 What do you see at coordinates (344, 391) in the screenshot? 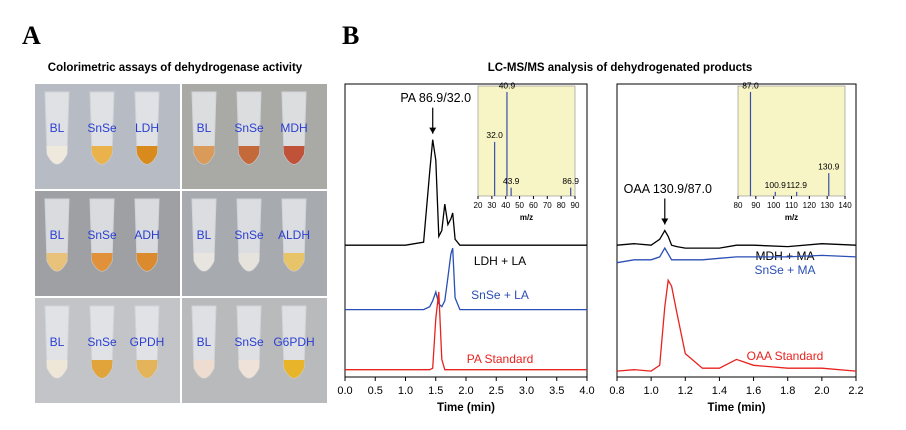
I see `x-tick-label: 0.0` at bounding box center [344, 391].